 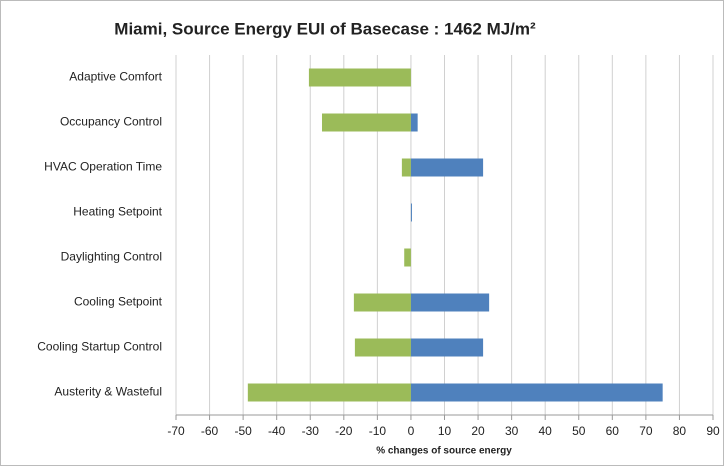 I want to click on x-tick-label: 20, so click(x=478, y=431).